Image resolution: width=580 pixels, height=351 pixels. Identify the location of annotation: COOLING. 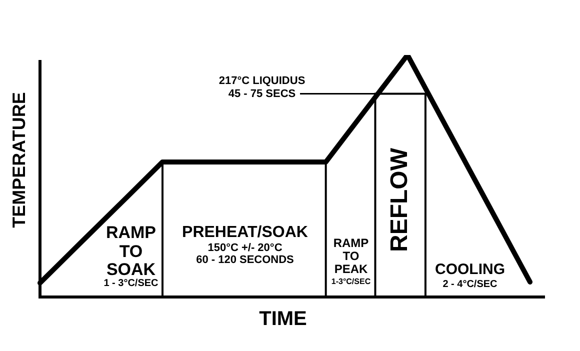
(470, 269).